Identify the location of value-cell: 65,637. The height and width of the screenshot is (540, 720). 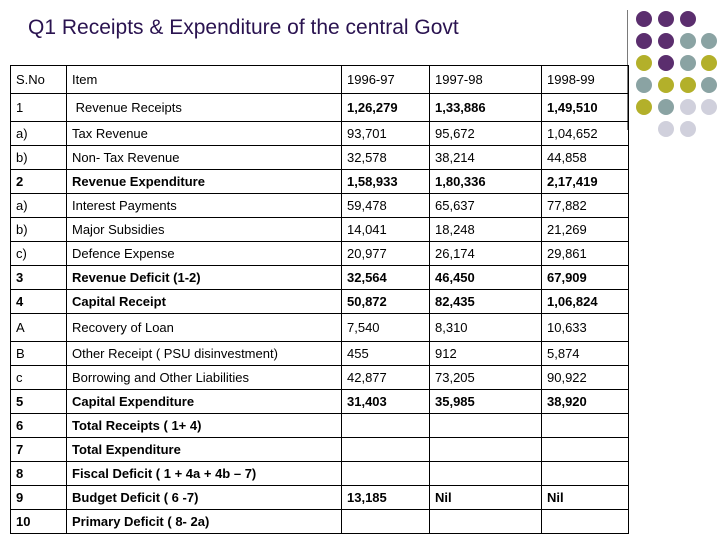
(485, 205).